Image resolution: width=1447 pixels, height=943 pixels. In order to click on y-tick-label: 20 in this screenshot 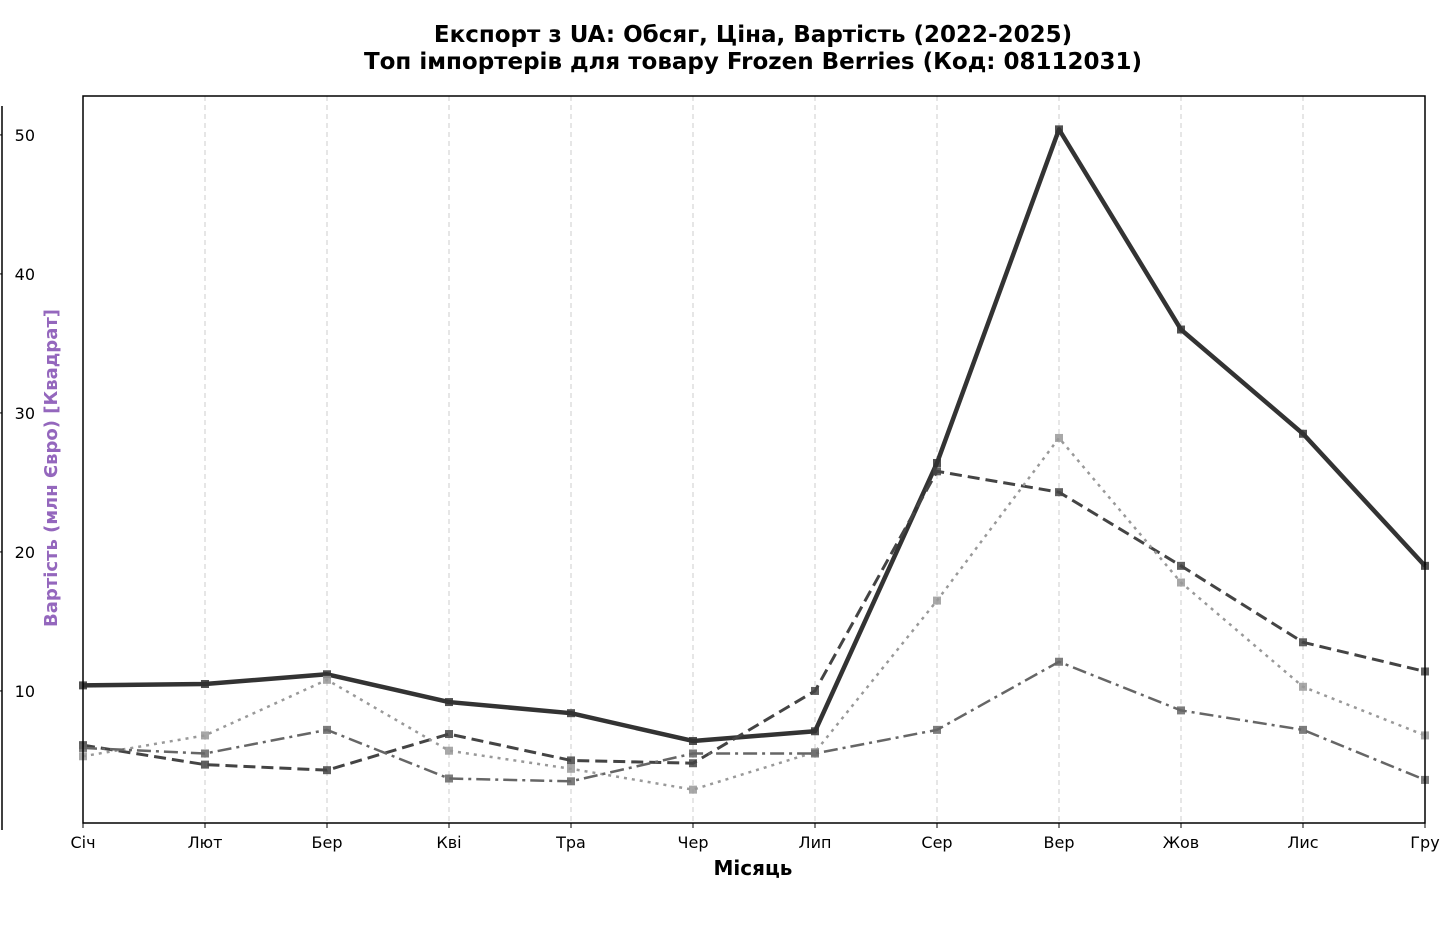, I will do `click(25, 552)`.